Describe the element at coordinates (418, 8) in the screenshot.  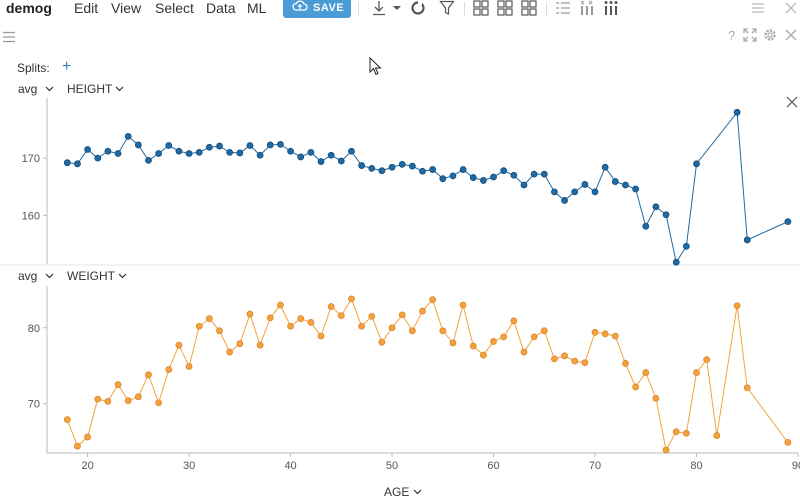
I see `refresh-icon` at that location.